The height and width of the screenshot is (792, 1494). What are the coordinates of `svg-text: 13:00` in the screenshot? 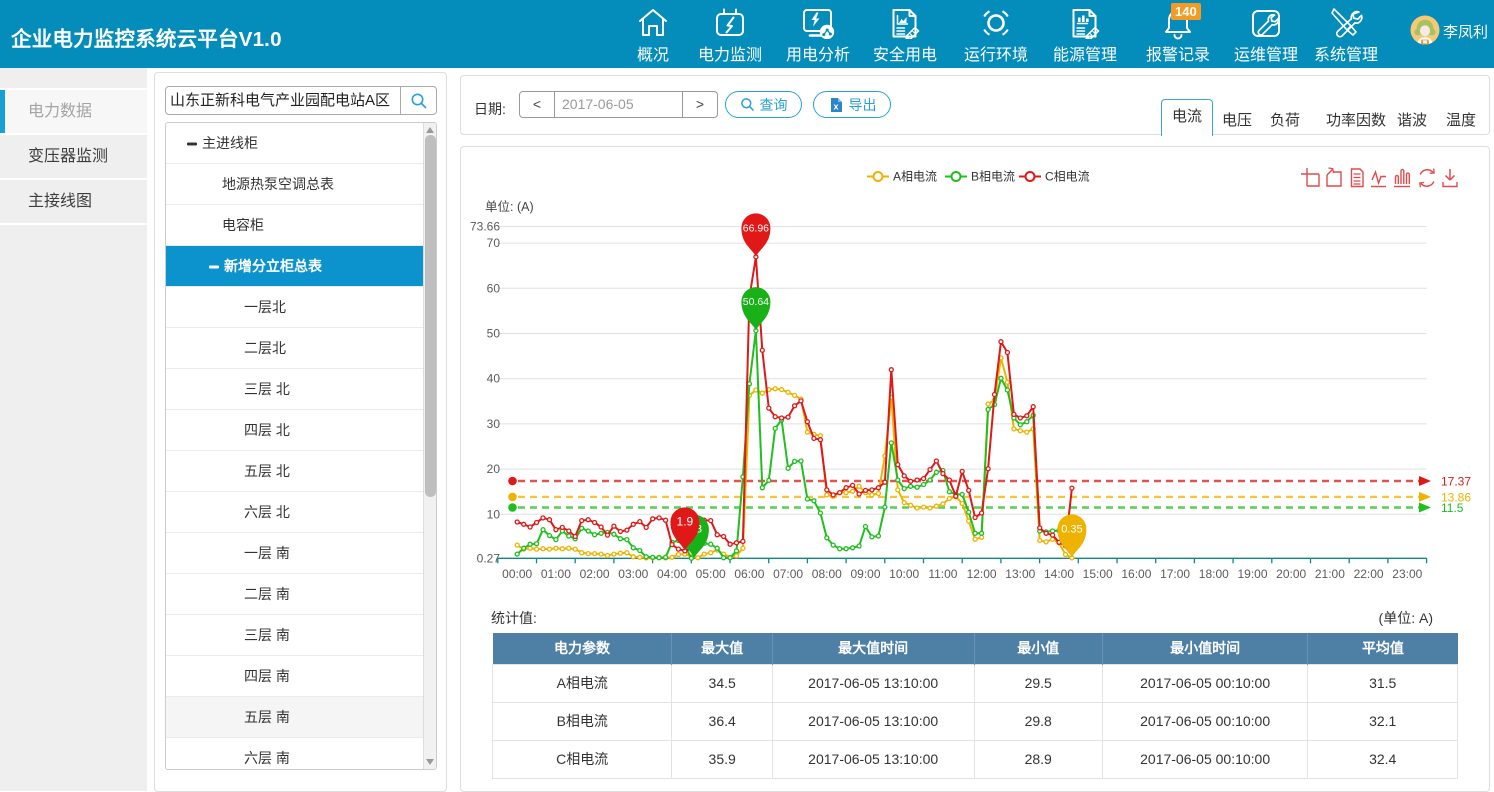 It's located at (1020, 574).